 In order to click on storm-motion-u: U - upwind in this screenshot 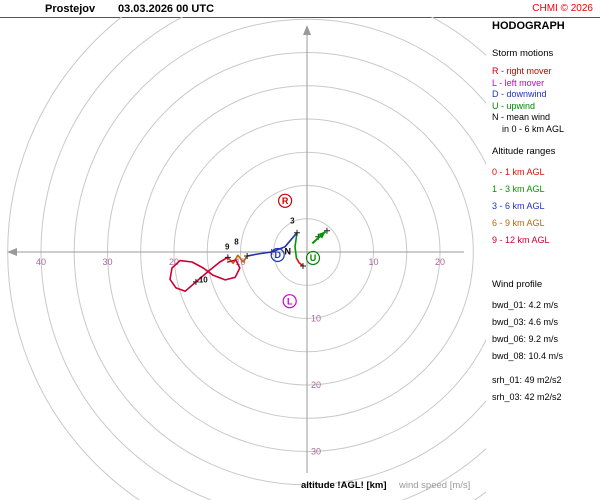, I will do `click(514, 105)`.